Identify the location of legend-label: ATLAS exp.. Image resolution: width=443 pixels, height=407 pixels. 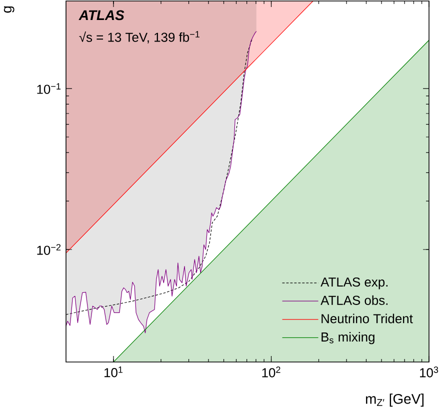
(354, 283).